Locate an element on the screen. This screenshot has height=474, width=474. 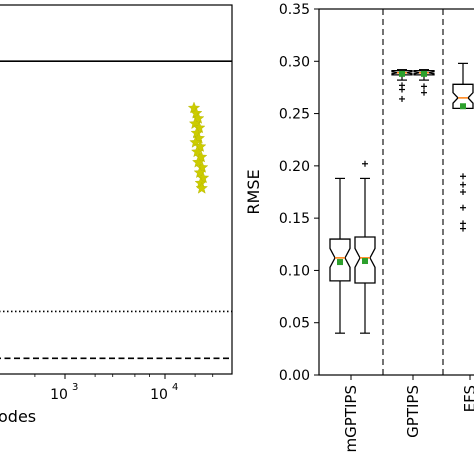
y-tick-label: 0.20 is located at coordinates (294, 167).